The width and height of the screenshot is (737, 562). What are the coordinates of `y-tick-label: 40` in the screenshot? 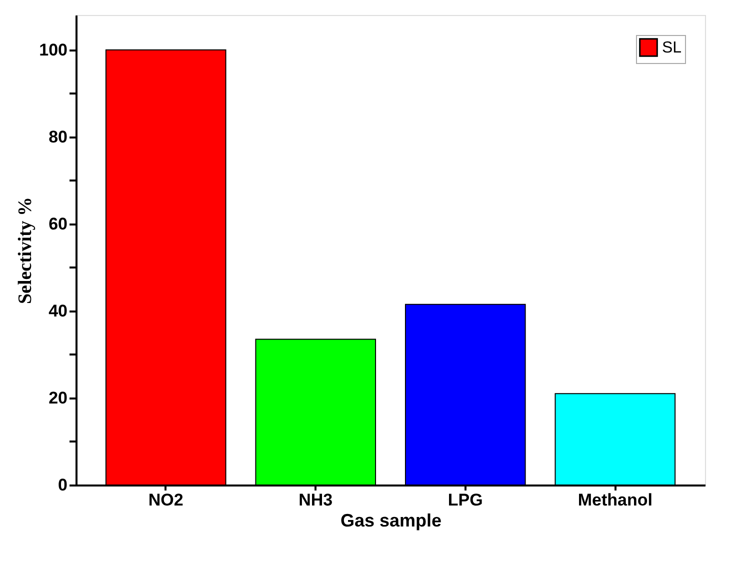 It's located at (58, 310).